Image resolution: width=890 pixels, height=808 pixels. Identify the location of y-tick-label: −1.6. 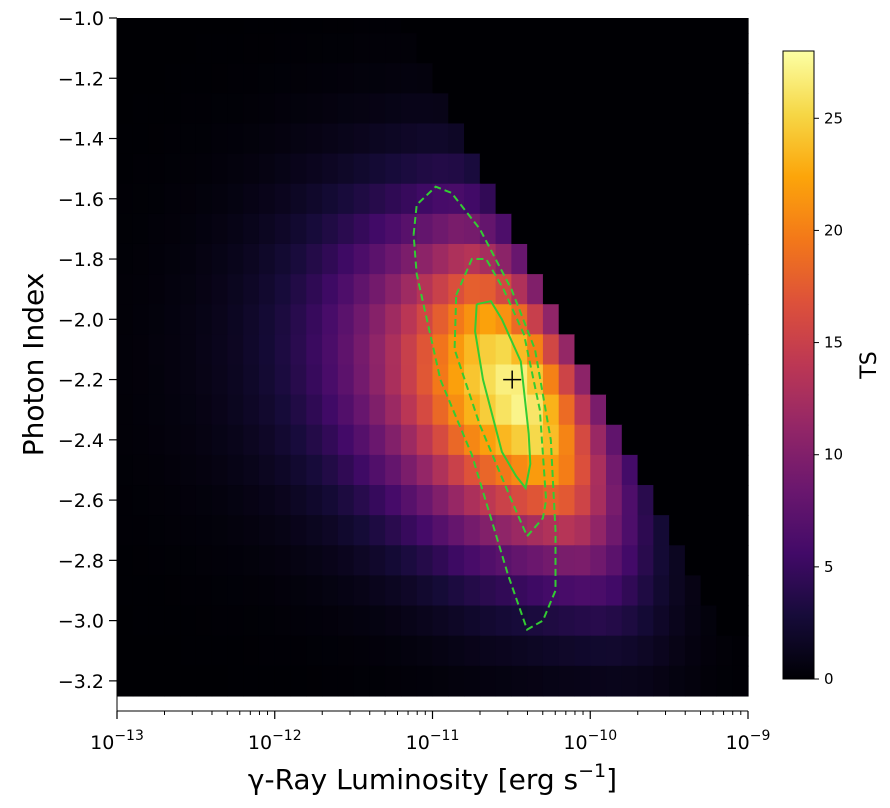
(81, 200).